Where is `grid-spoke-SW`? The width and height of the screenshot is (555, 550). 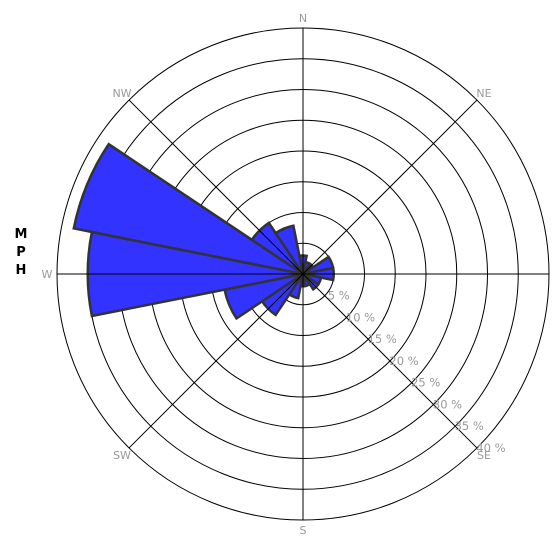
grid-spoke-SW is located at coordinates (216, 361).